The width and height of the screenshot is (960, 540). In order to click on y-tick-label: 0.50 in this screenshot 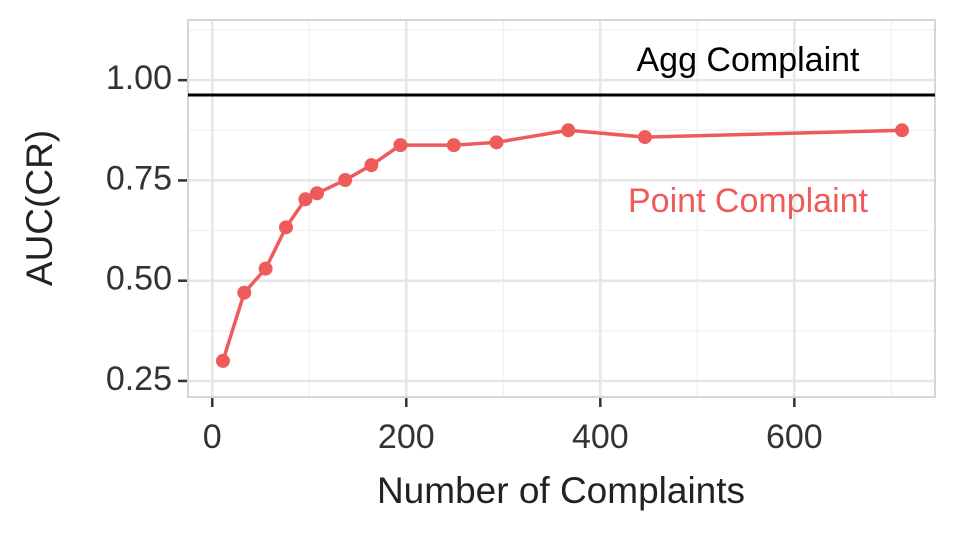, I will do `click(139, 279)`.